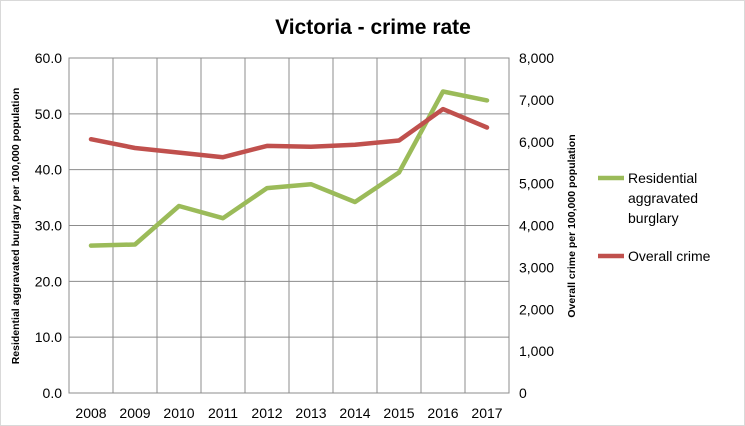 The height and width of the screenshot is (426, 745). Describe the element at coordinates (48, 170) in the screenshot. I see `left-tick-label: 40.0` at that location.